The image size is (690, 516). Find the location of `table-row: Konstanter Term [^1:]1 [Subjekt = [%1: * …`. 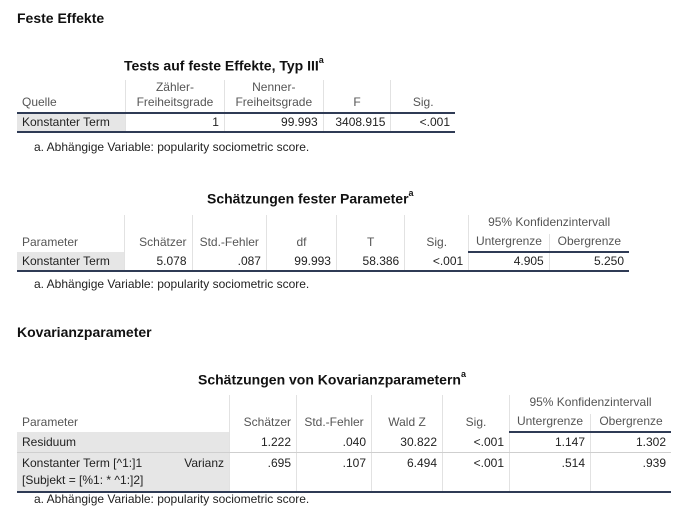

table-row: Konstanter Term [^1:]1 [Subjekt = [%1: * … is located at coordinates (344, 472).